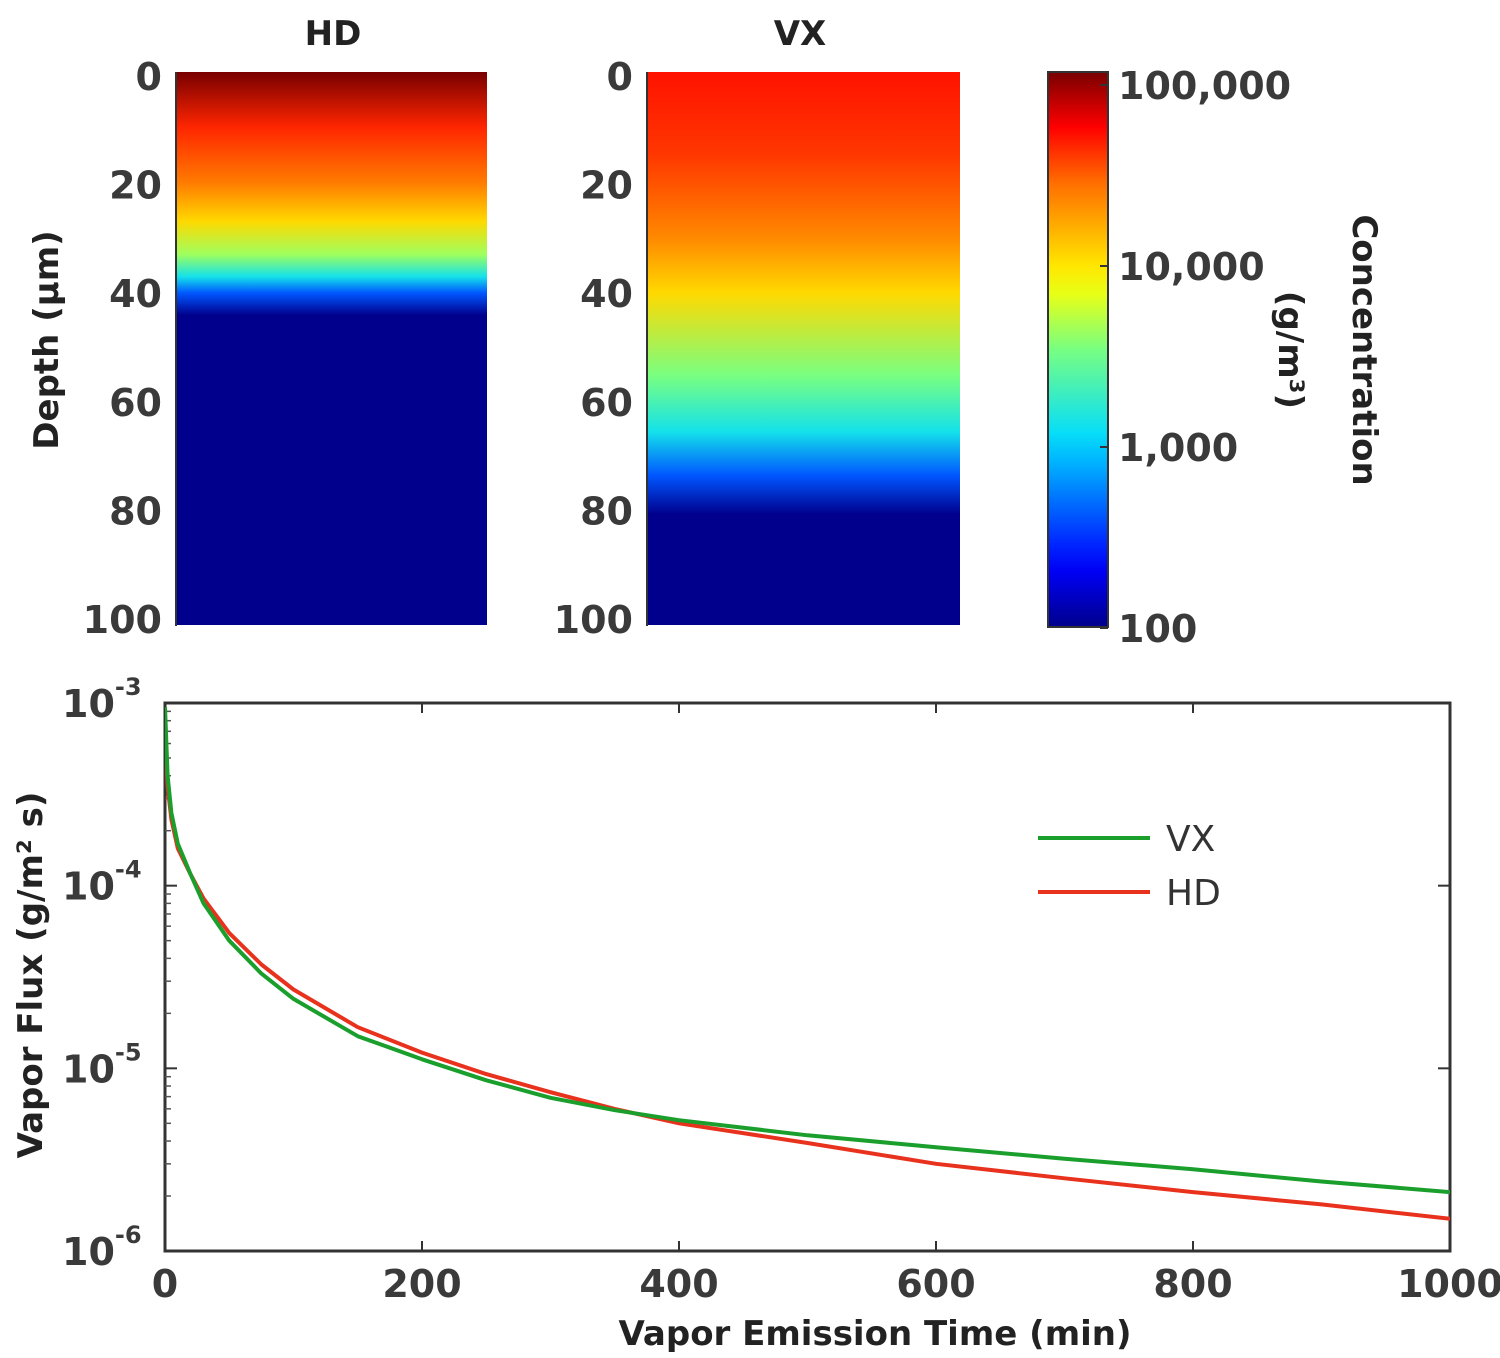 The width and height of the screenshot is (1500, 1358). I want to click on legend: VX HD, so click(1129, 866).